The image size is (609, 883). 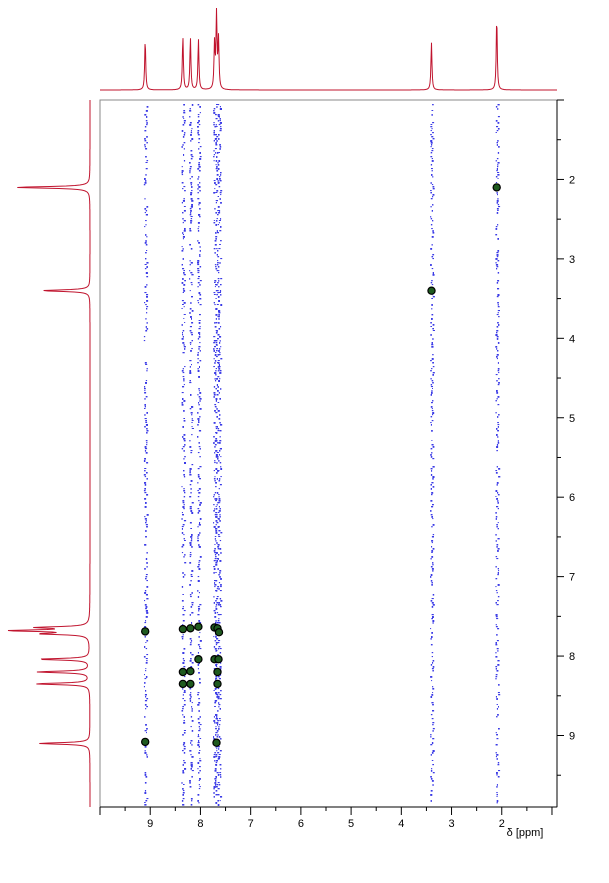 What do you see at coordinates (150, 824) in the screenshot?
I see `x-tick-label: 9` at bounding box center [150, 824].